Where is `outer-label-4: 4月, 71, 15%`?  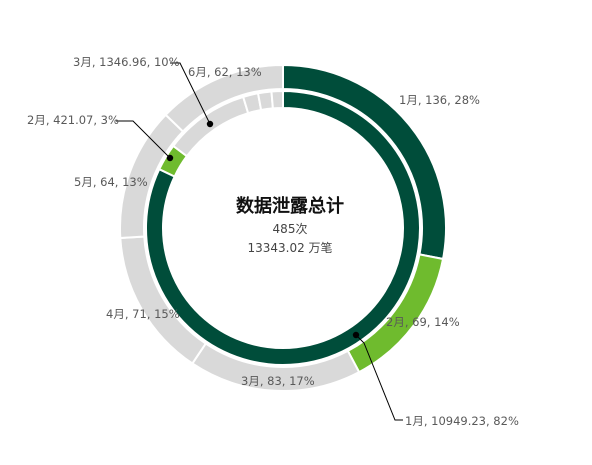 outer-label-4: 4月, 71, 15% is located at coordinates (143, 314).